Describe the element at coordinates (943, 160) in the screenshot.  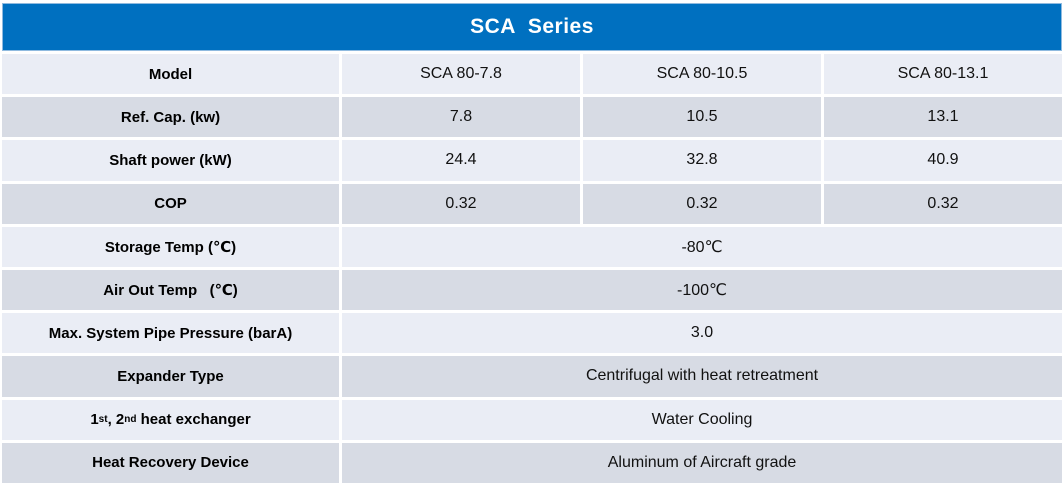
I see `cell-shaft-power-col3: 40.9` at that location.